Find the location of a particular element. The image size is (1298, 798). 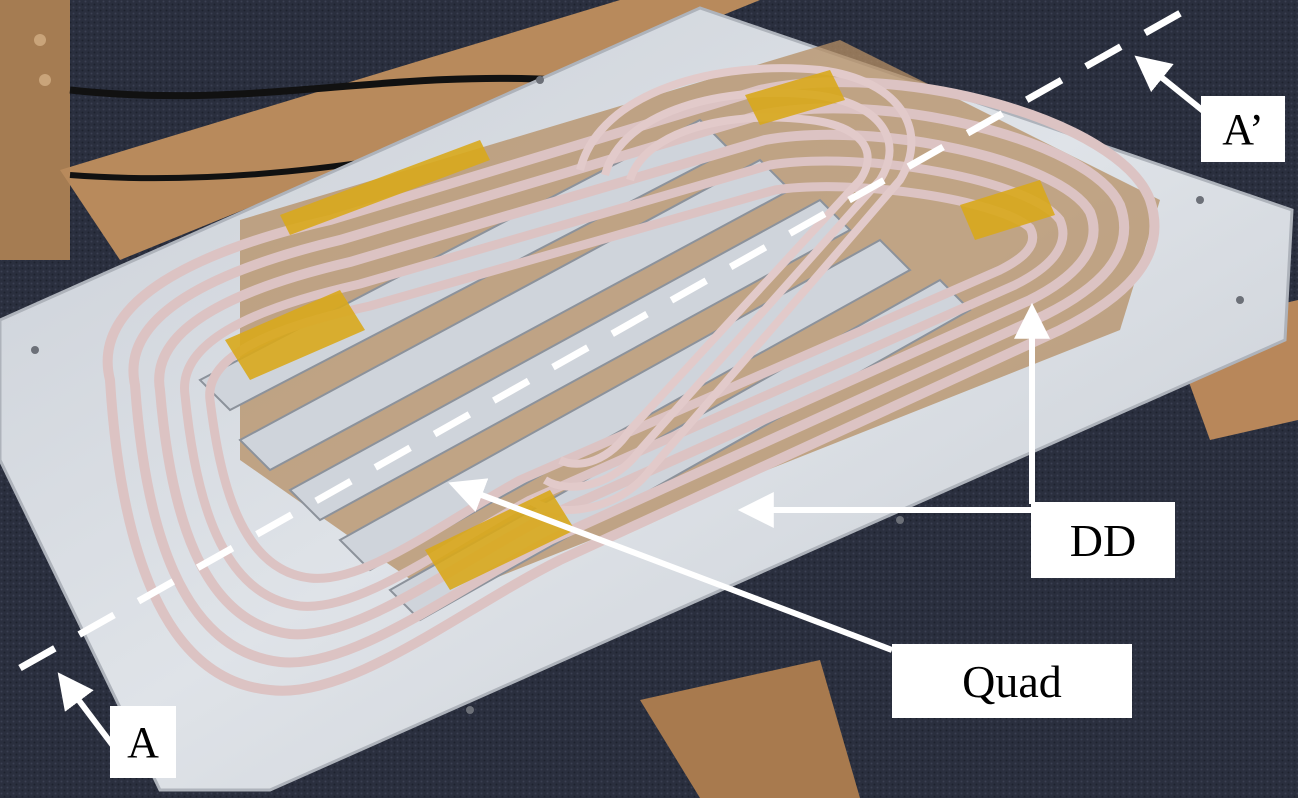

label-dd: DD is located at coordinates (1103, 540).